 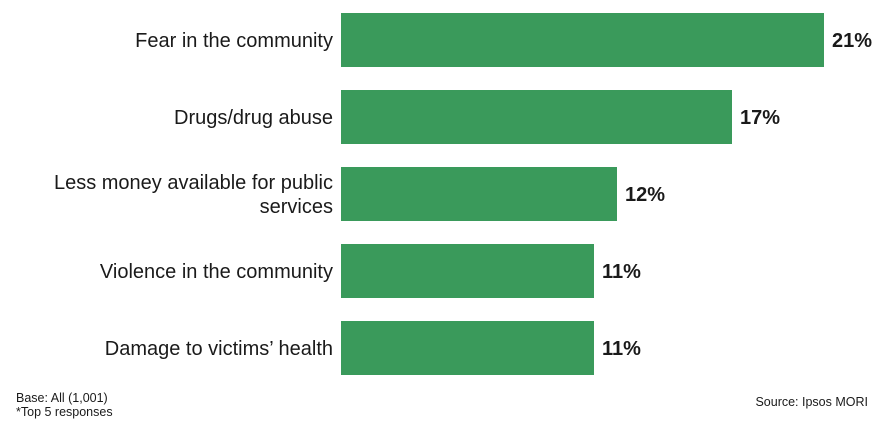 What do you see at coordinates (216, 272) in the screenshot?
I see `category-label-3: Violence in the community` at bounding box center [216, 272].